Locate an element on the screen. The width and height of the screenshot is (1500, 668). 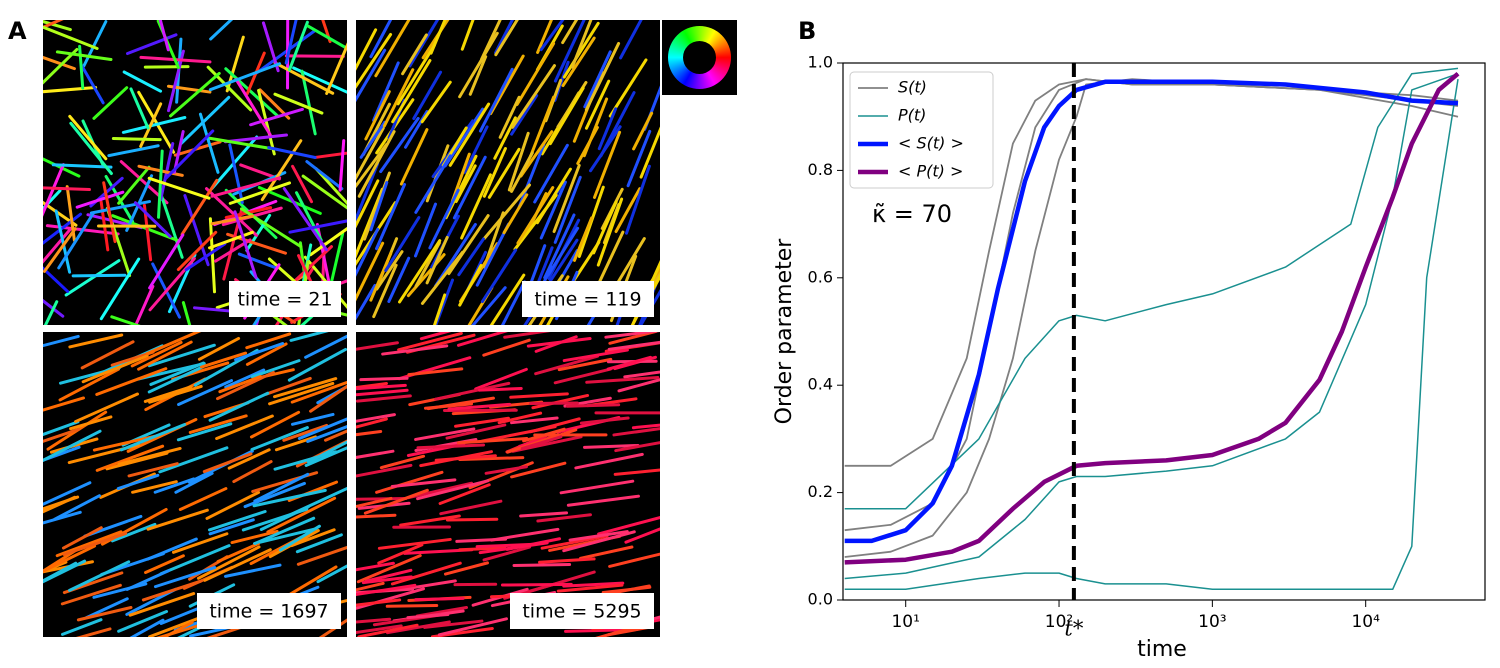
rods is located at coordinates (195, 484).